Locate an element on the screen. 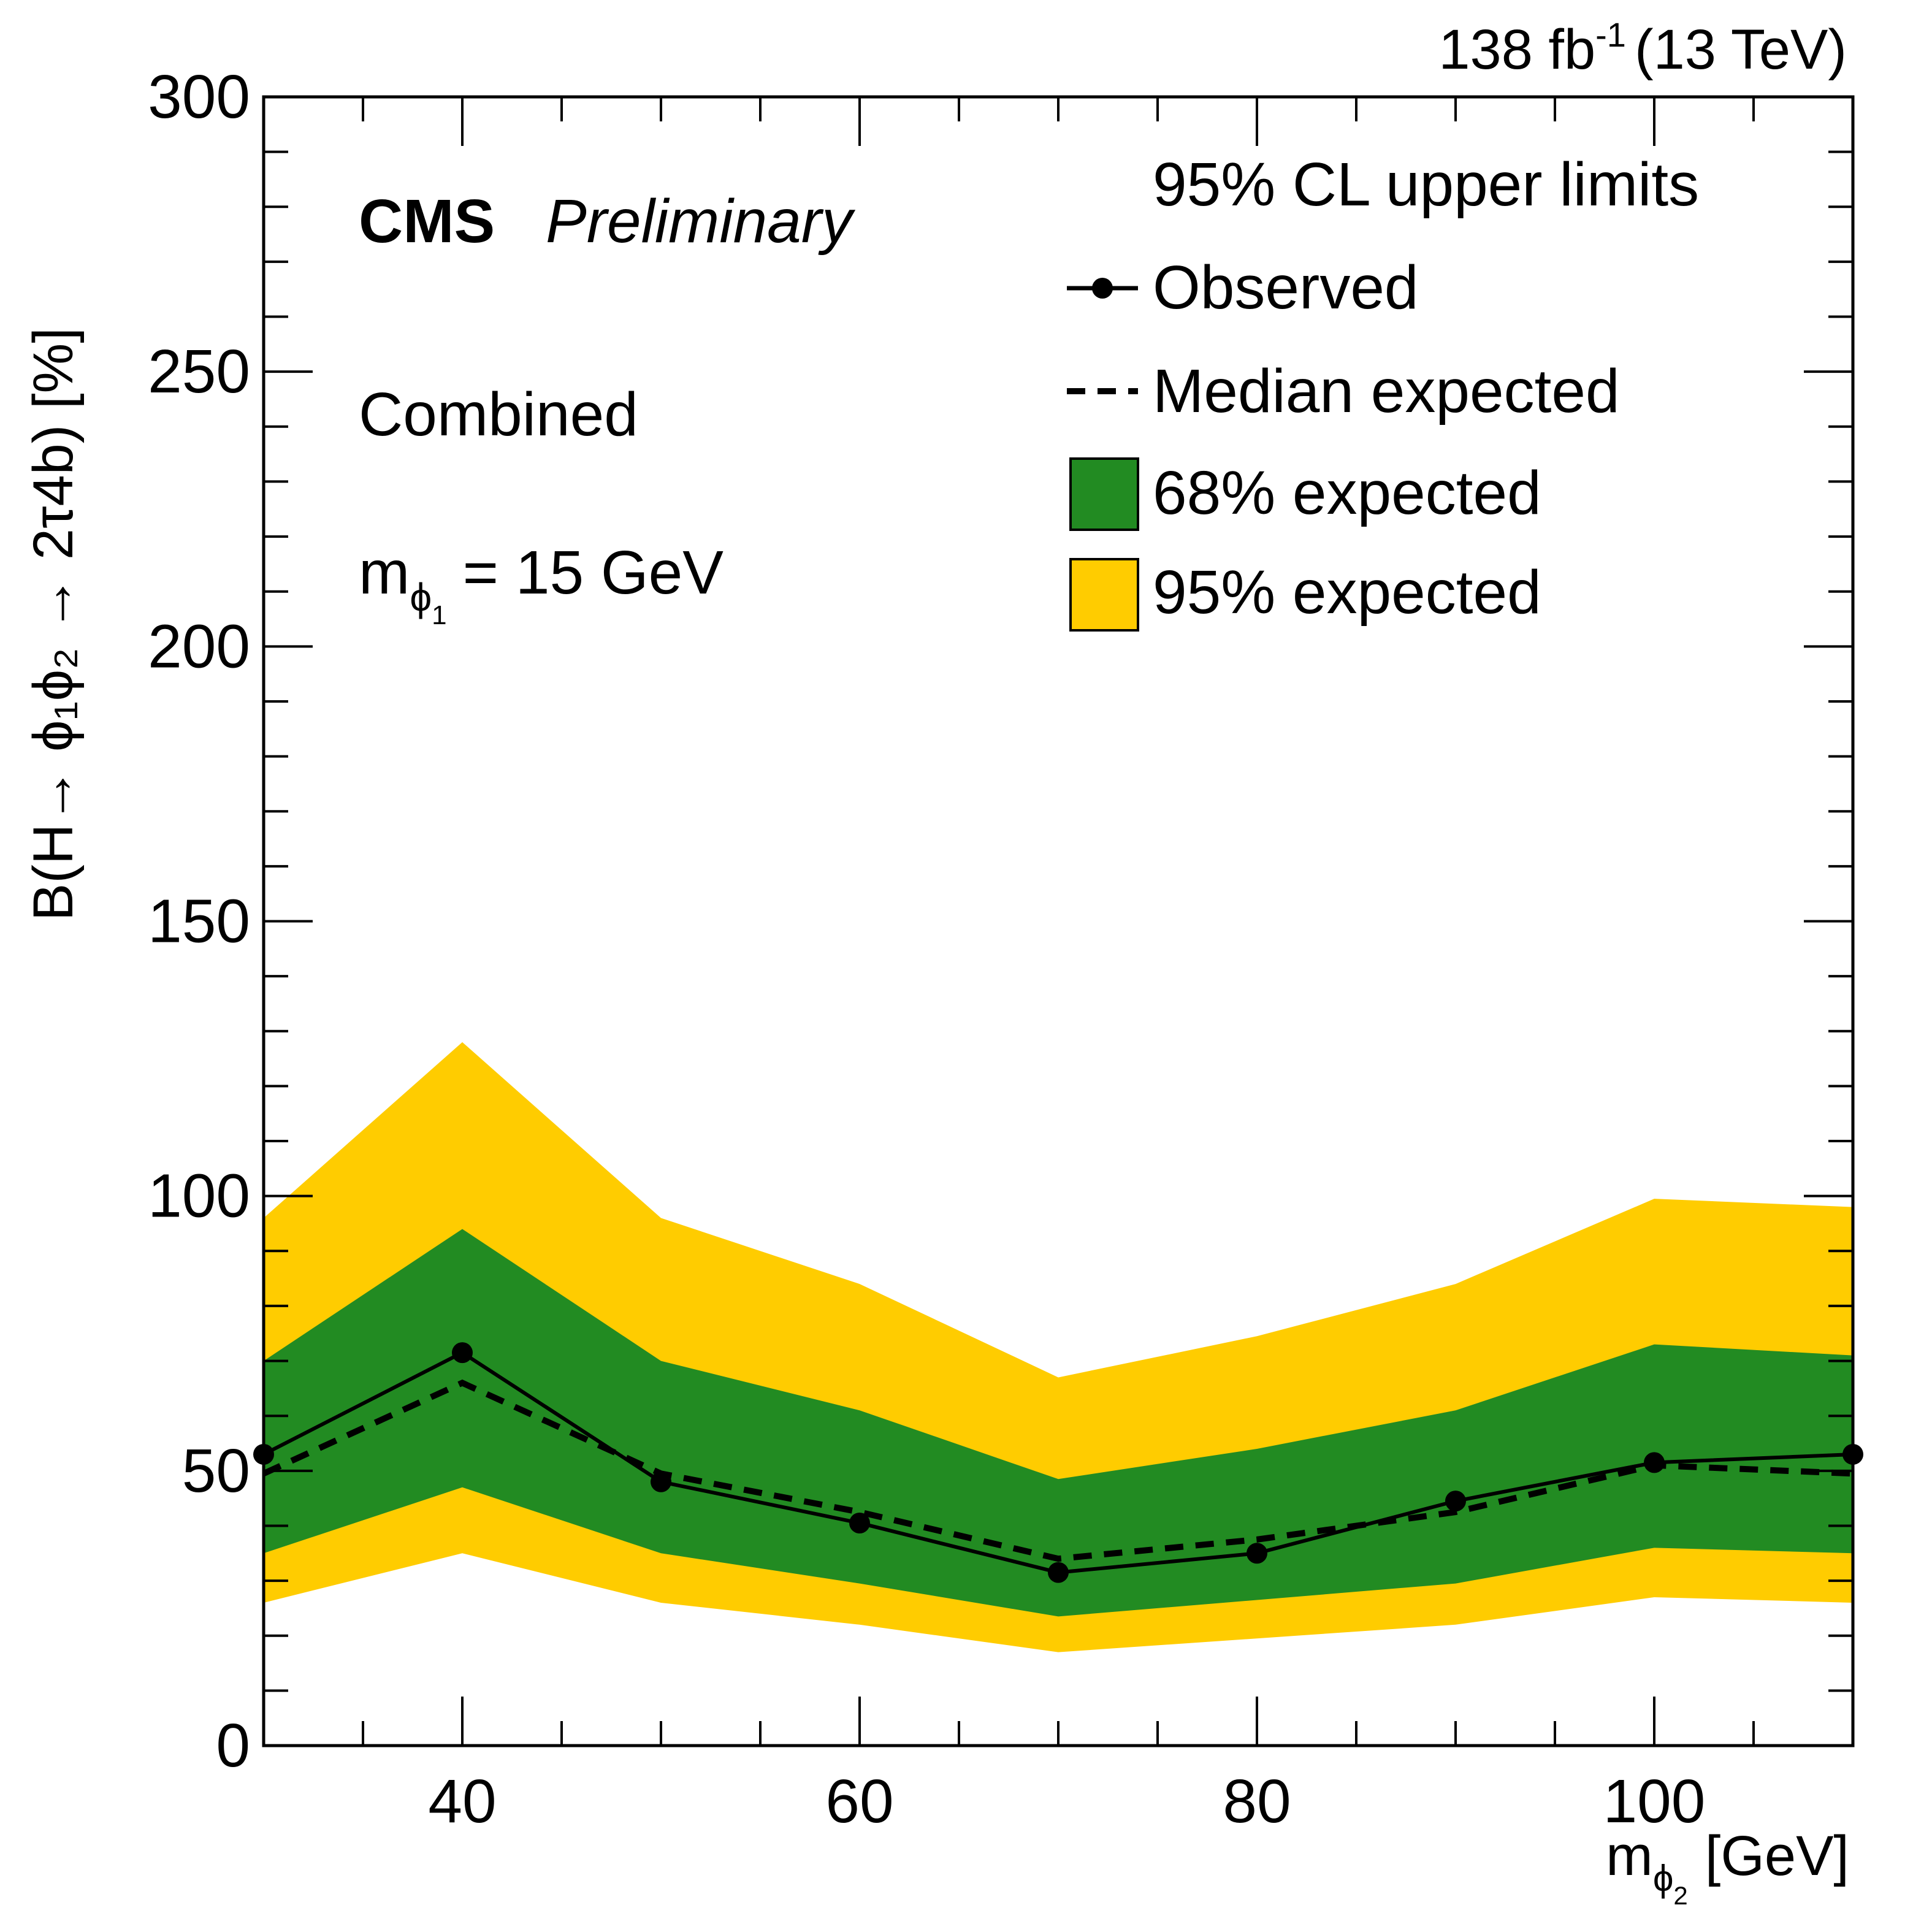 The width and height of the screenshot is (1932, 1932). y-tick-label: 100 is located at coordinates (199, 1196).